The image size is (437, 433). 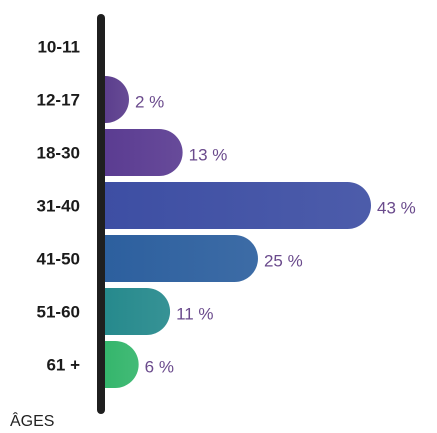 What do you see at coordinates (159, 367) in the screenshot?
I see `value-label: 6 %` at bounding box center [159, 367].